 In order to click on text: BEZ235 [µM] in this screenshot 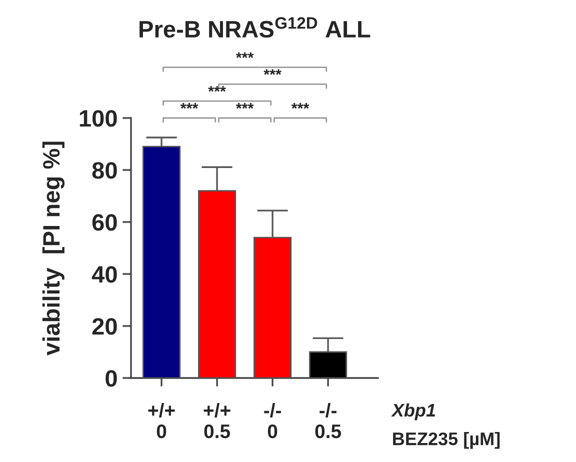, I will do `click(446, 440)`.